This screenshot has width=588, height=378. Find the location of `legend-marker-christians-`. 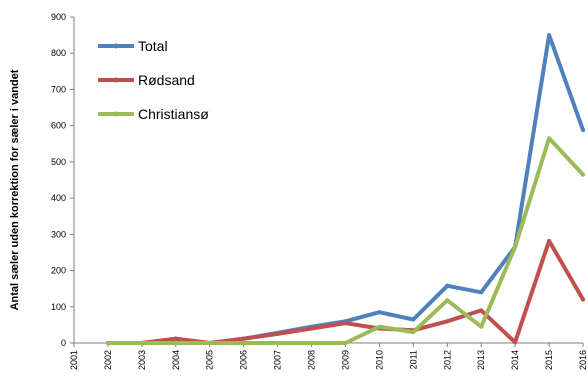

legend-marker-christians- is located at coordinates (116, 114).